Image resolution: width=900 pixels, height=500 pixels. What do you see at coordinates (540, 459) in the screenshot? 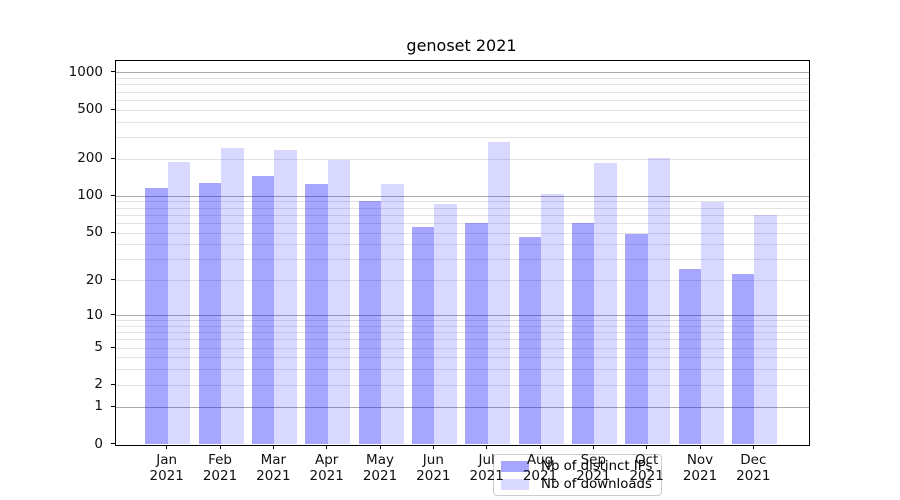
I see `x-tick-month: Aug` at bounding box center [540, 459].